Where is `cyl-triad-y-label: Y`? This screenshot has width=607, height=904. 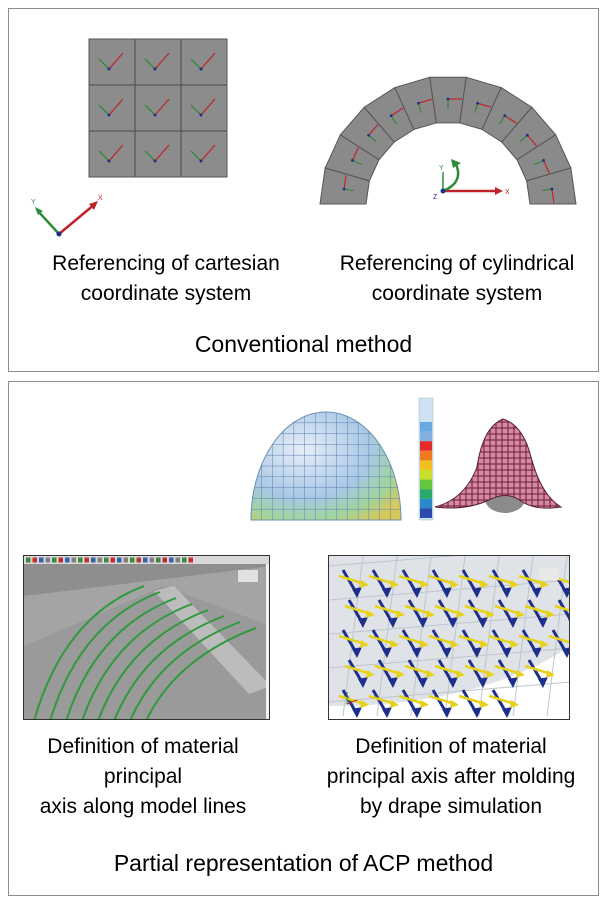 cyl-triad-y-label: Y is located at coordinates (441, 168).